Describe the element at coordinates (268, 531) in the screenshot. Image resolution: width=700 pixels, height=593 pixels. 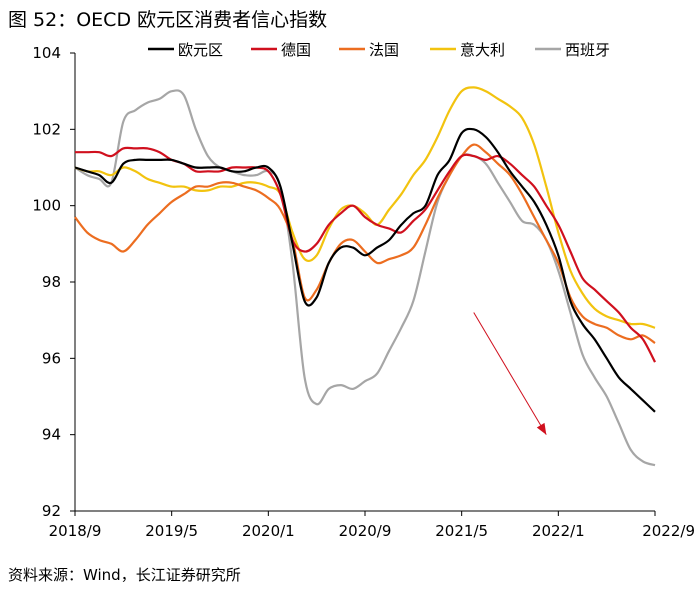
I see `x-tick-label: 2020/1` at that location.